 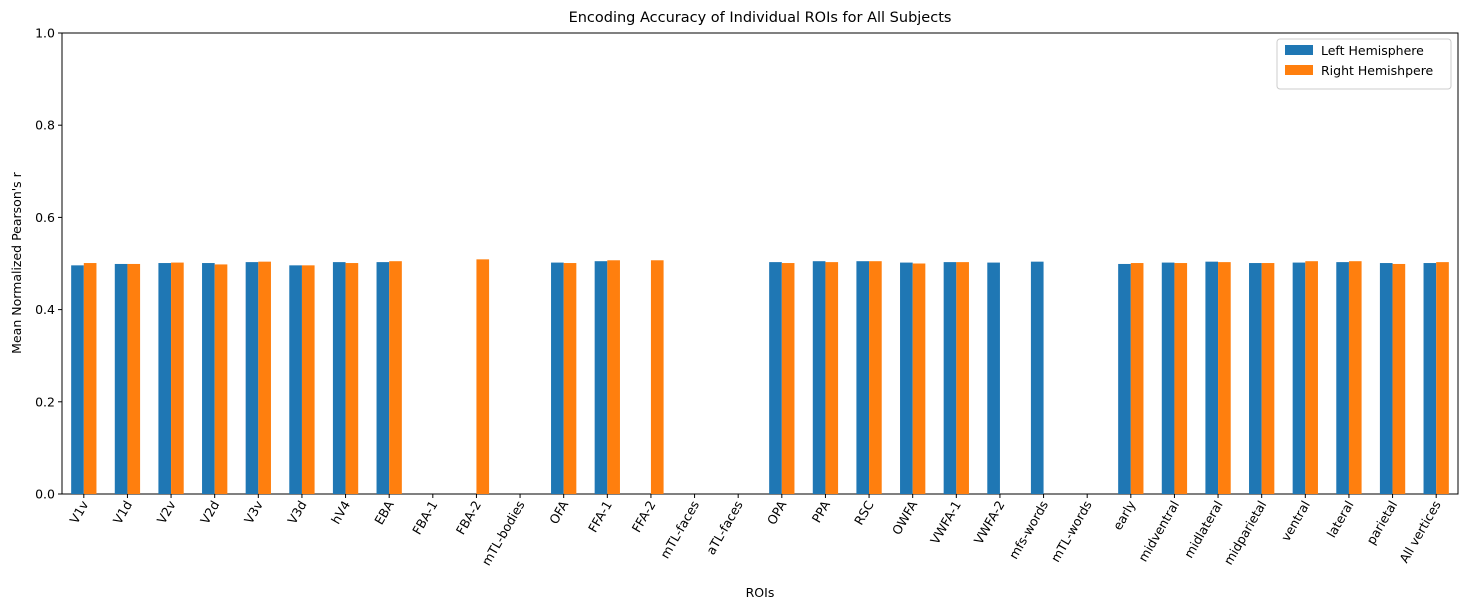 What do you see at coordinates (166, 511) in the screenshot?
I see `x-tick-label: V2v` at bounding box center [166, 511].